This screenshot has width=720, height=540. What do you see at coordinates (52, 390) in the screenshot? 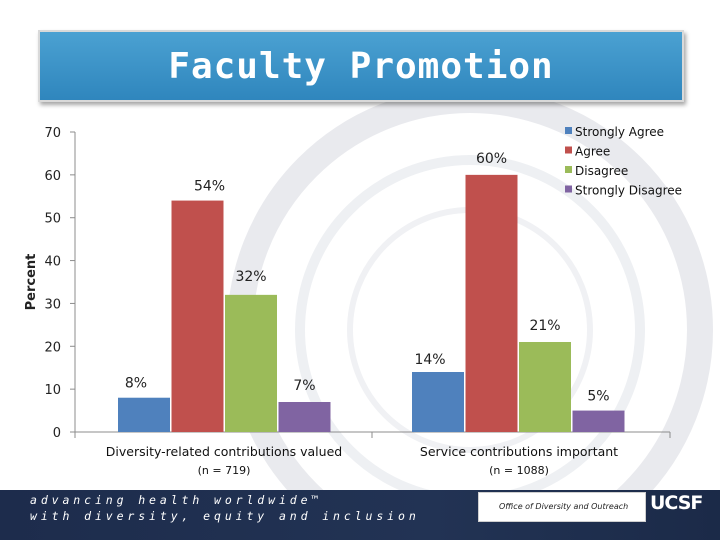
I see `y-tick-label: 10` at bounding box center [52, 390].